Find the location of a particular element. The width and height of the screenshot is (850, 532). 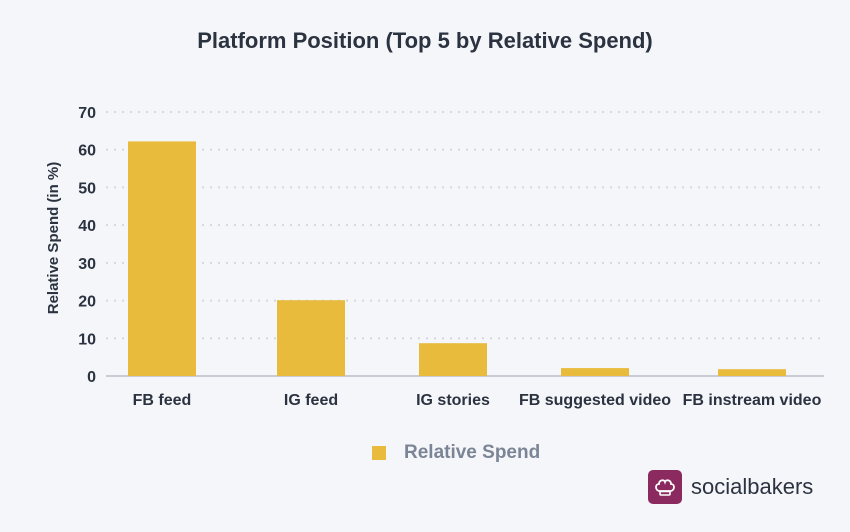

y-tick-label: 70 is located at coordinates (87, 113).